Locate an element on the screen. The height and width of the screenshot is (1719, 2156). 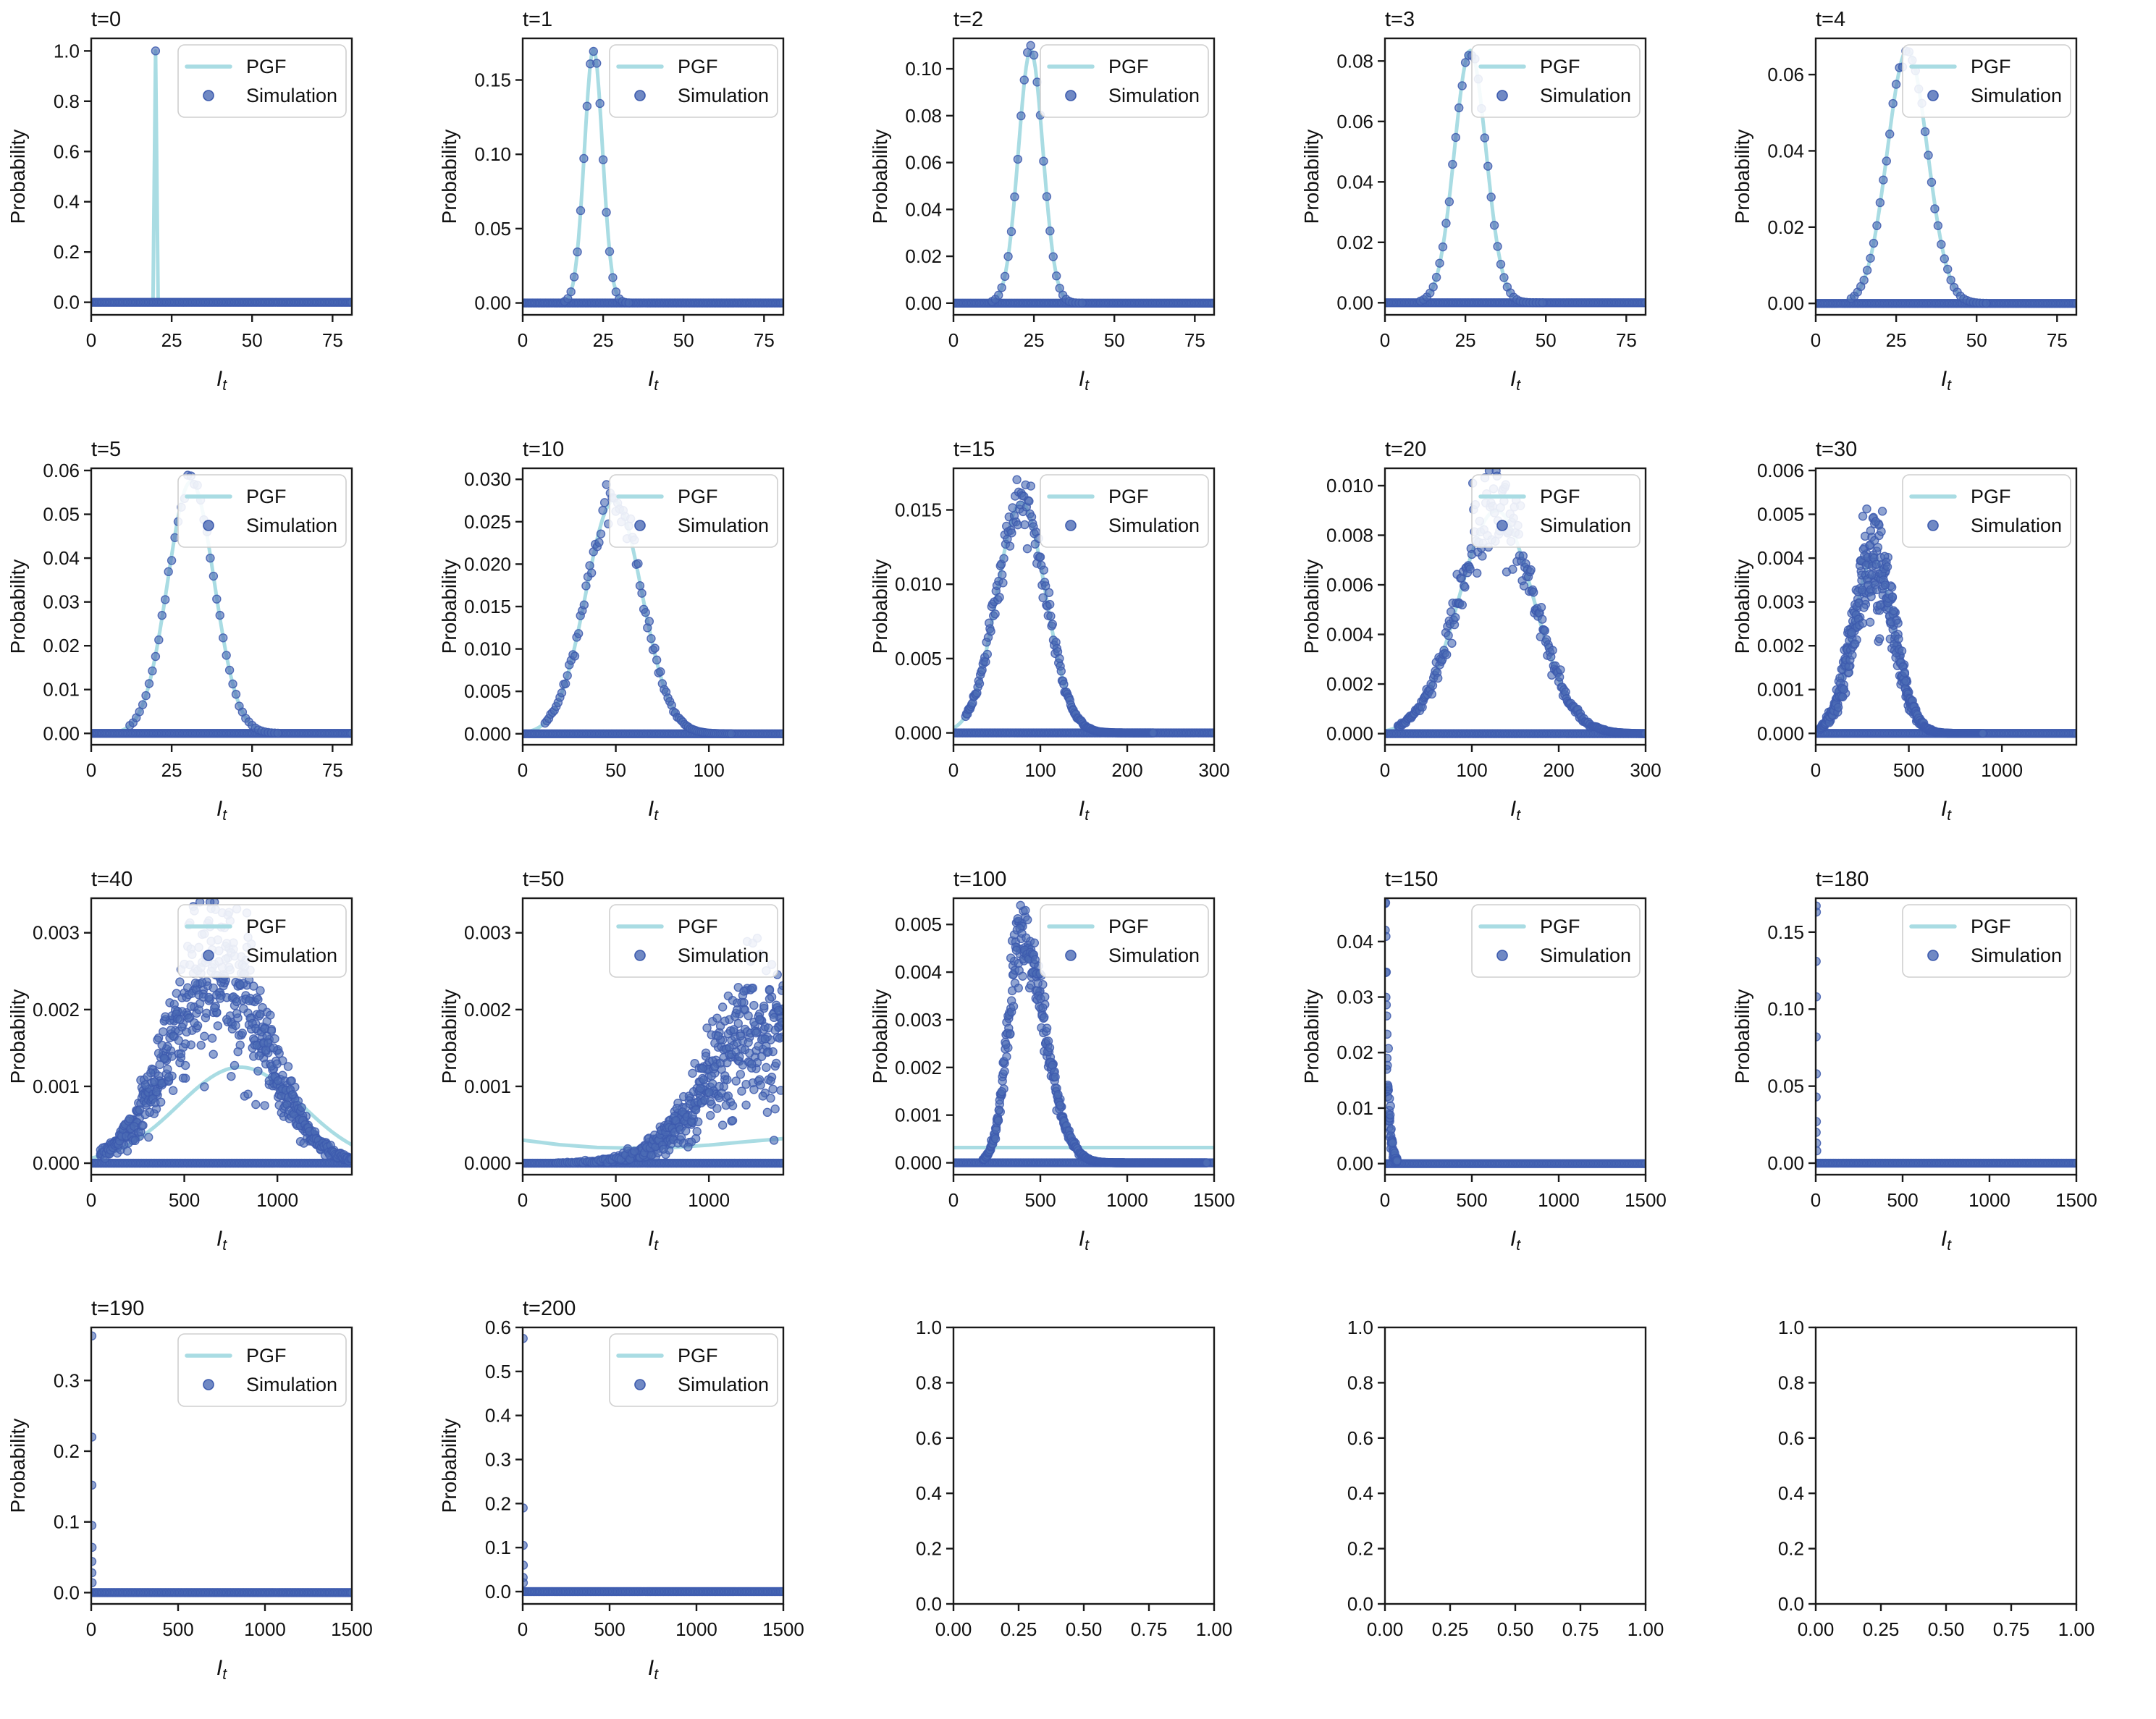
x-tick-label: 75 is located at coordinates (763, 340).